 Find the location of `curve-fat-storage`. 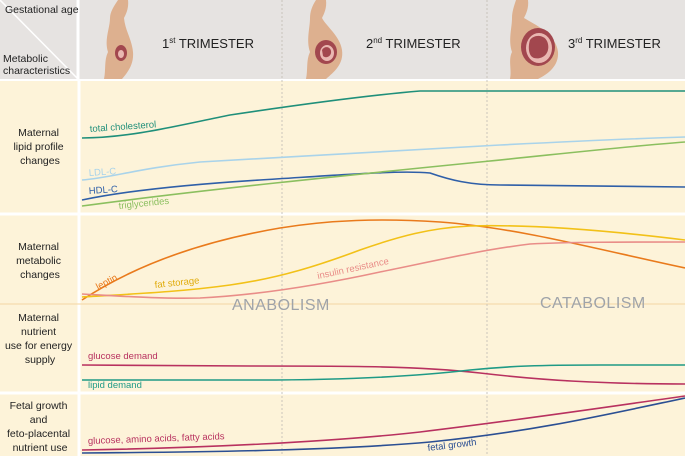

curve-fat-storage is located at coordinates (383, 261).